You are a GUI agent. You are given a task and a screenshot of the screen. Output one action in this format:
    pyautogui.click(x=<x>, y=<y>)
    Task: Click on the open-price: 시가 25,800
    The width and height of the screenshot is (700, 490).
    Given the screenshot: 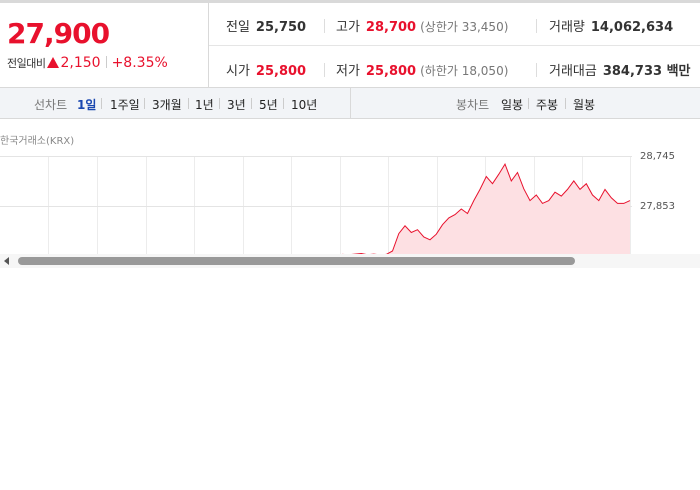 What is the action you would take?
    pyautogui.click(x=266, y=69)
    